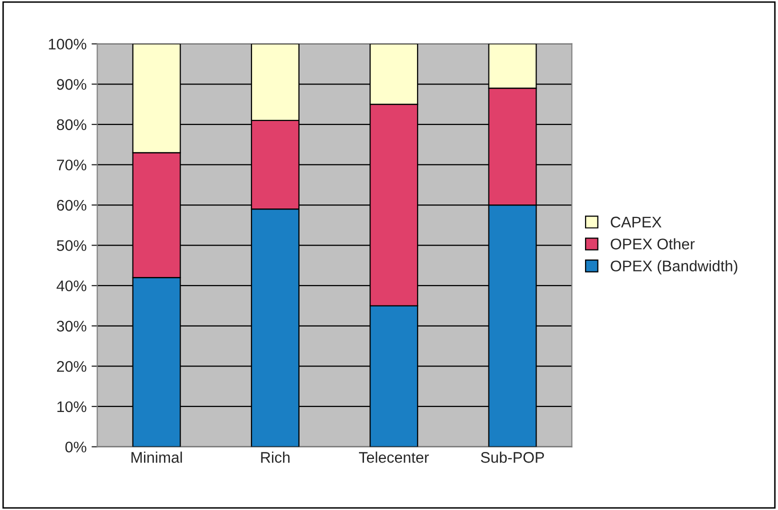 This screenshot has height=510, width=778. What do you see at coordinates (71, 124) in the screenshot?
I see `y-tick-label: 80%` at bounding box center [71, 124].